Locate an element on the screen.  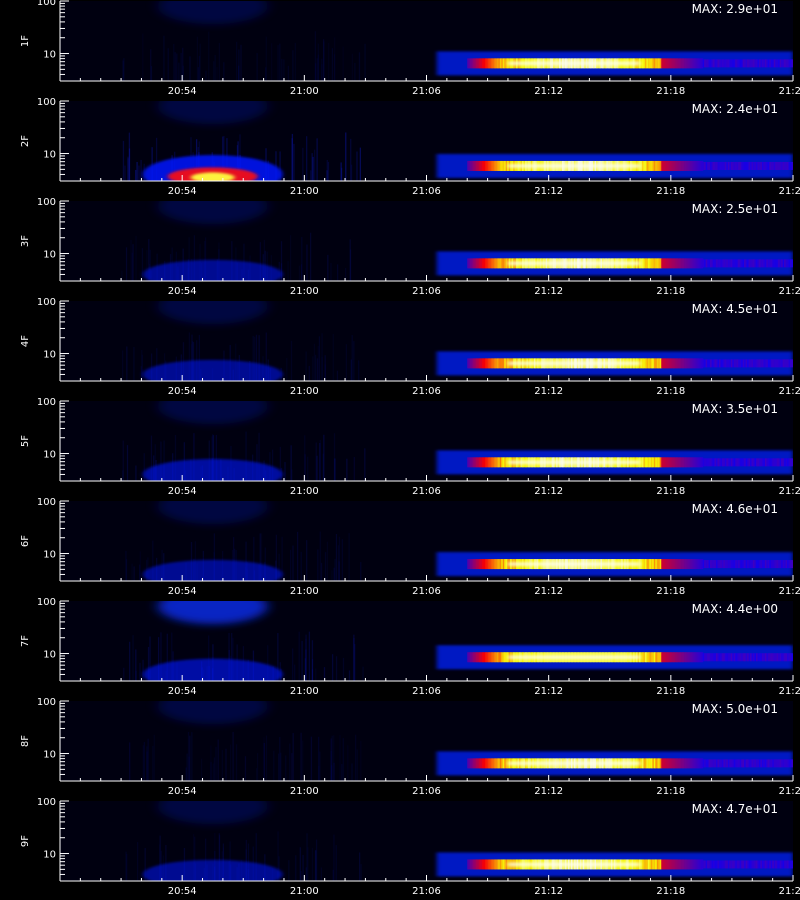
x-tick-label: 21:24 is located at coordinates (789, 791).